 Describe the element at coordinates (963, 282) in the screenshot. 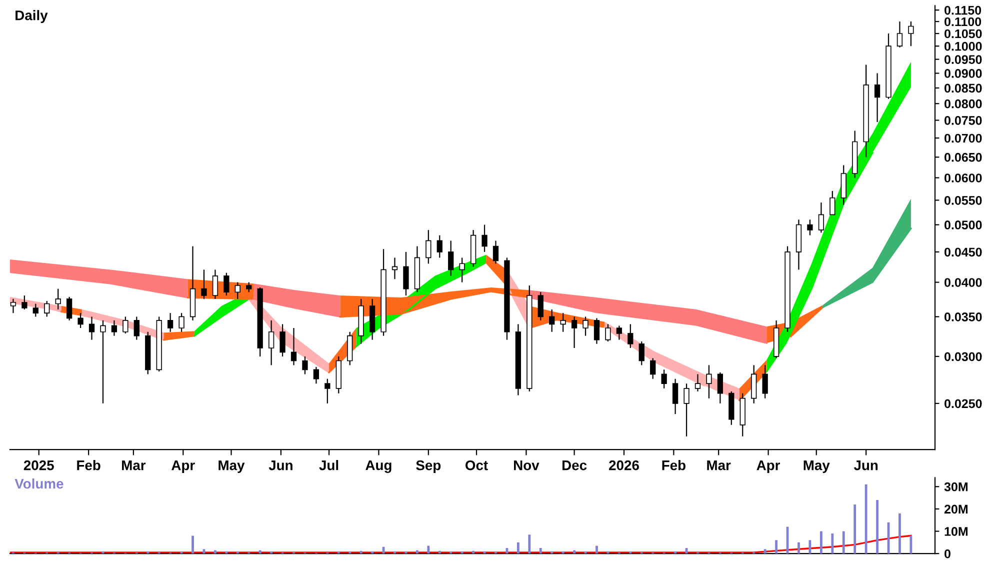

I see `y-tick-label: 0.0400` at that location.